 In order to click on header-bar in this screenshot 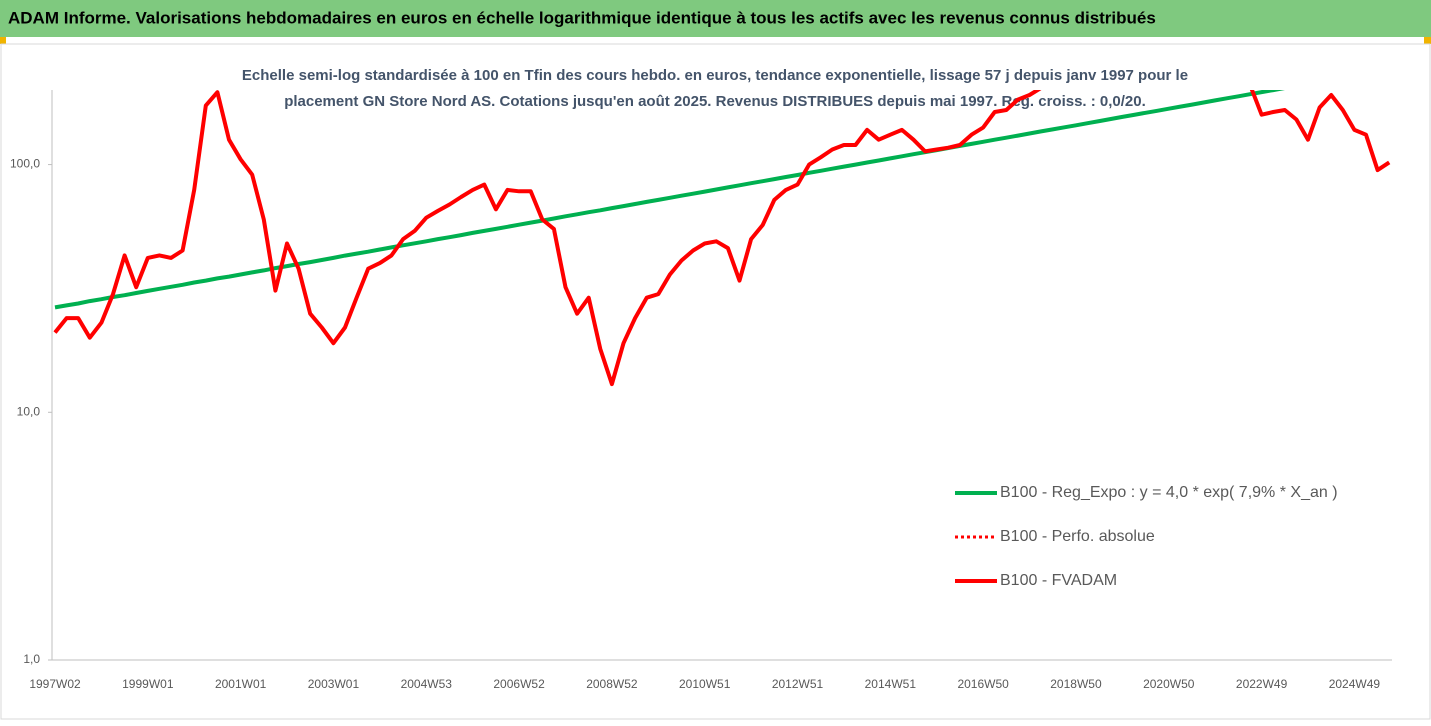, I will do `click(715, 18)`.